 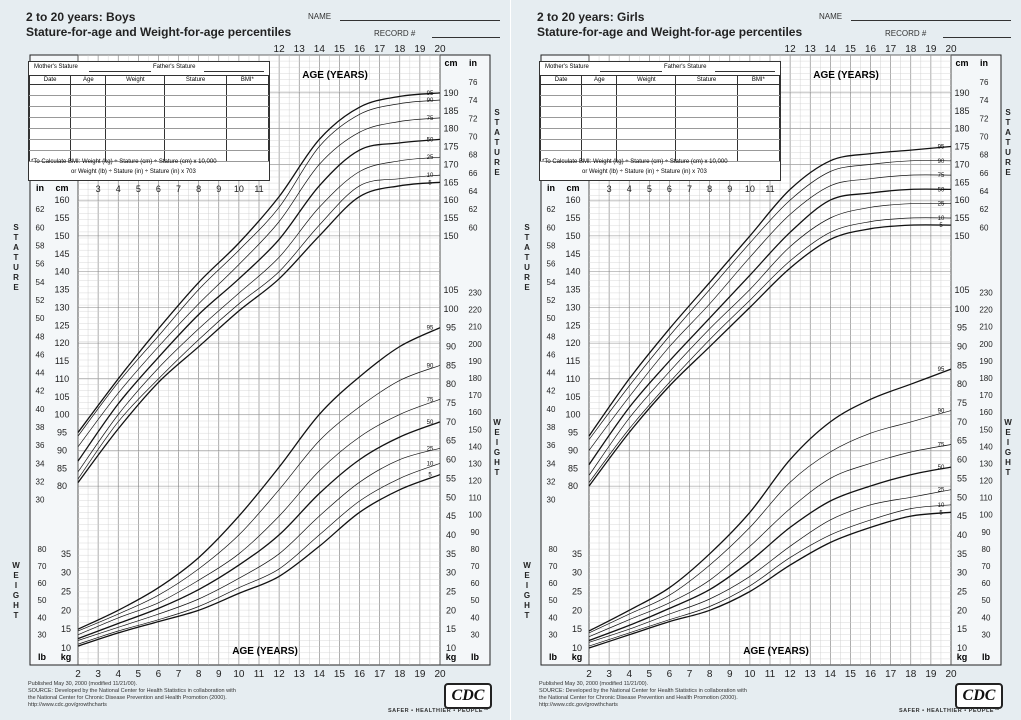 I want to click on weight-lb-tick: 120, so click(x=986, y=481).